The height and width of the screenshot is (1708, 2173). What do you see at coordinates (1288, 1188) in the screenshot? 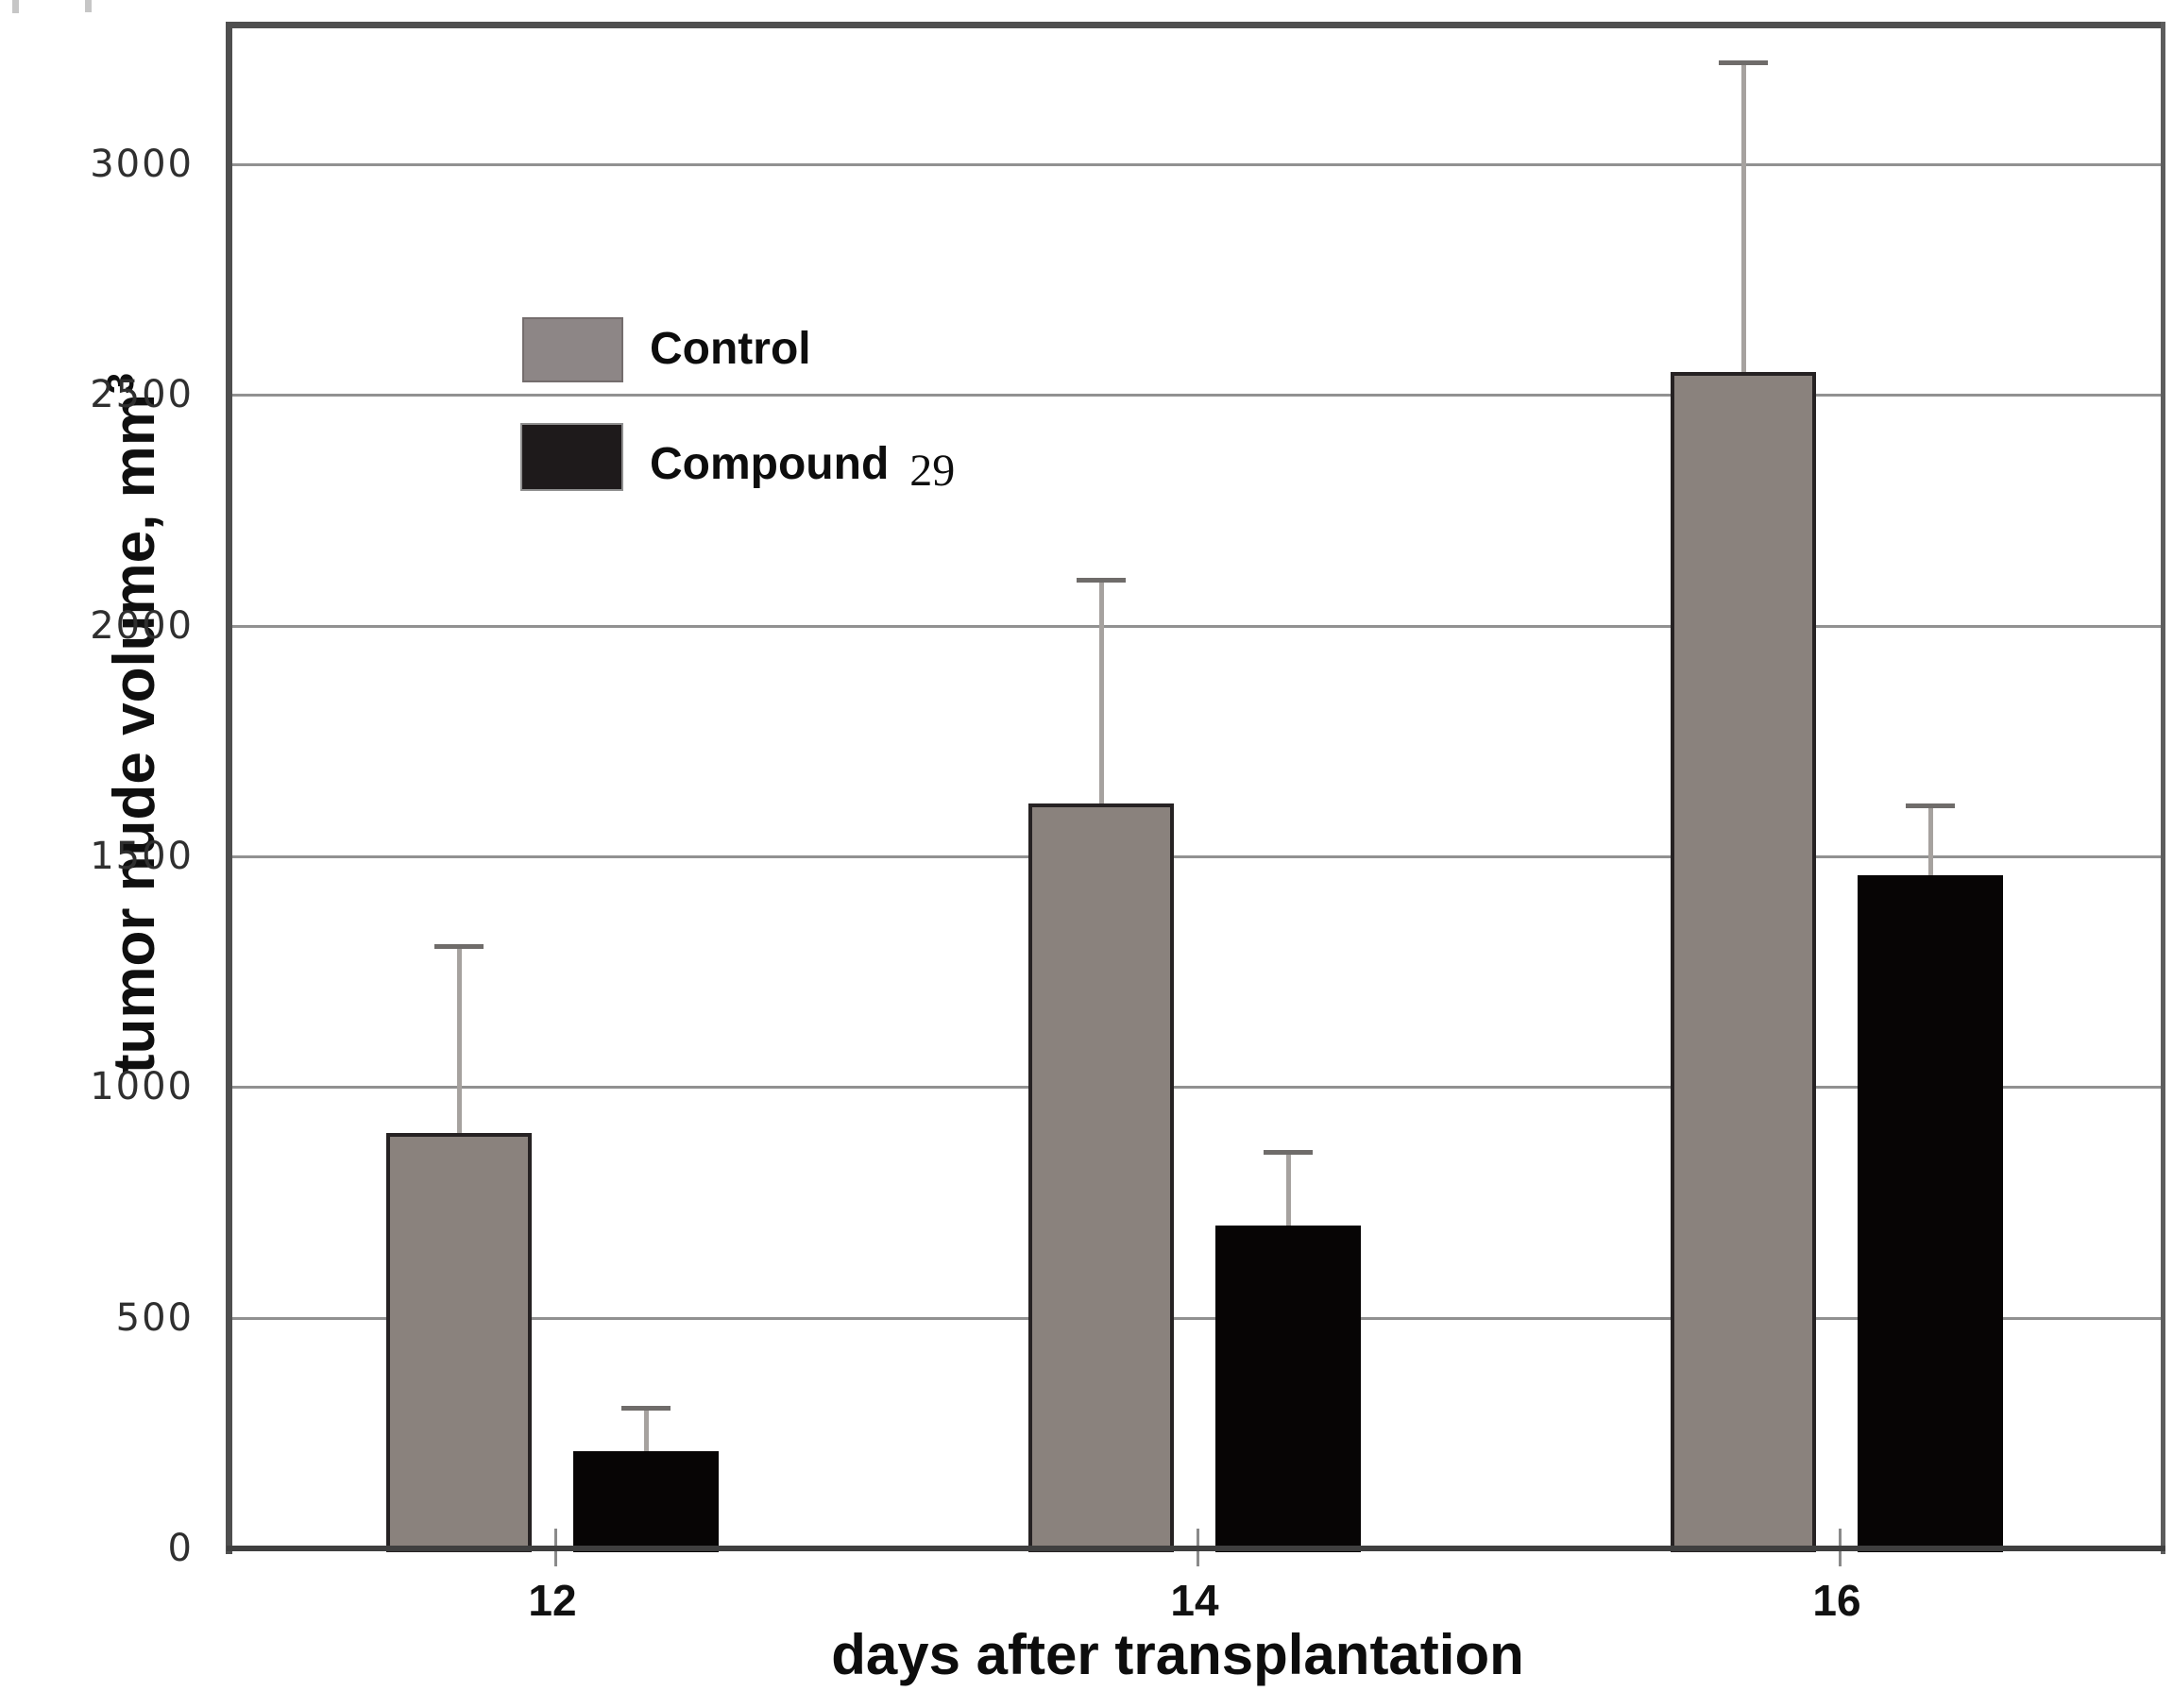
I see `error-bar-compound-29-day14` at bounding box center [1288, 1188].